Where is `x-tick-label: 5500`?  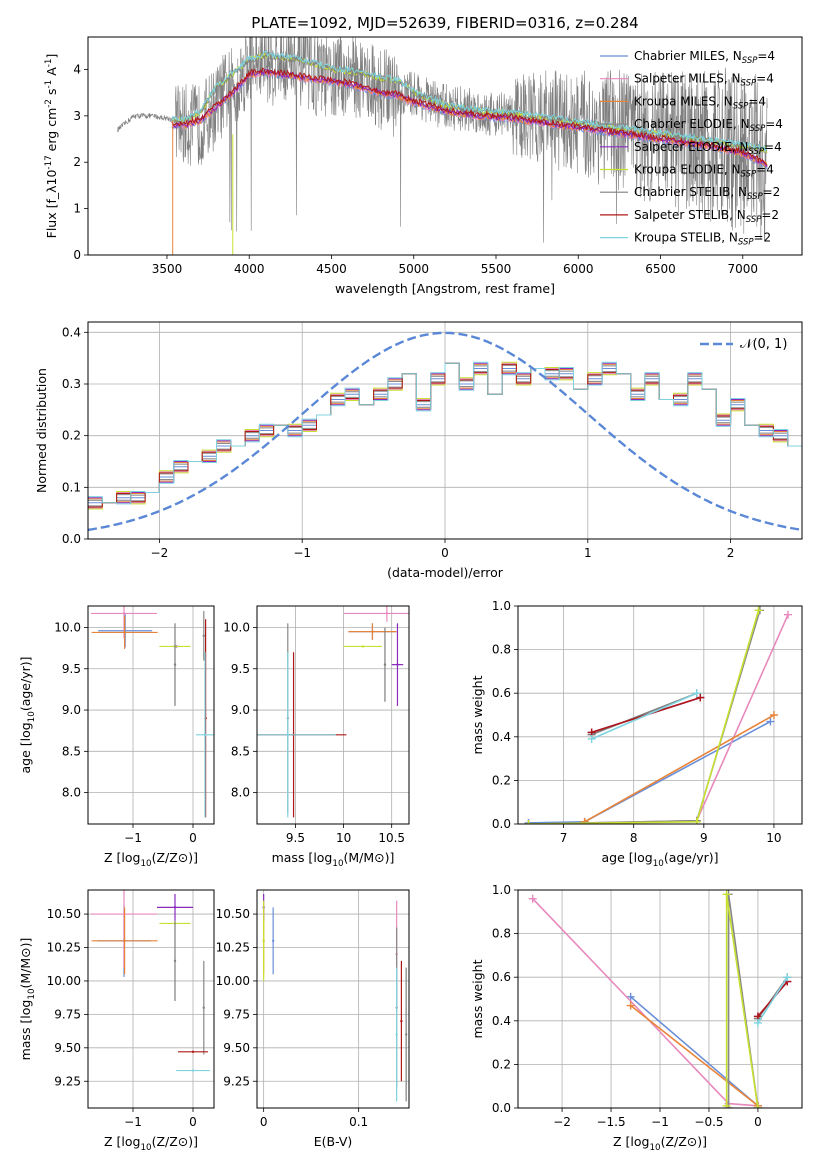 x-tick-label: 5500 is located at coordinates (496, 269).